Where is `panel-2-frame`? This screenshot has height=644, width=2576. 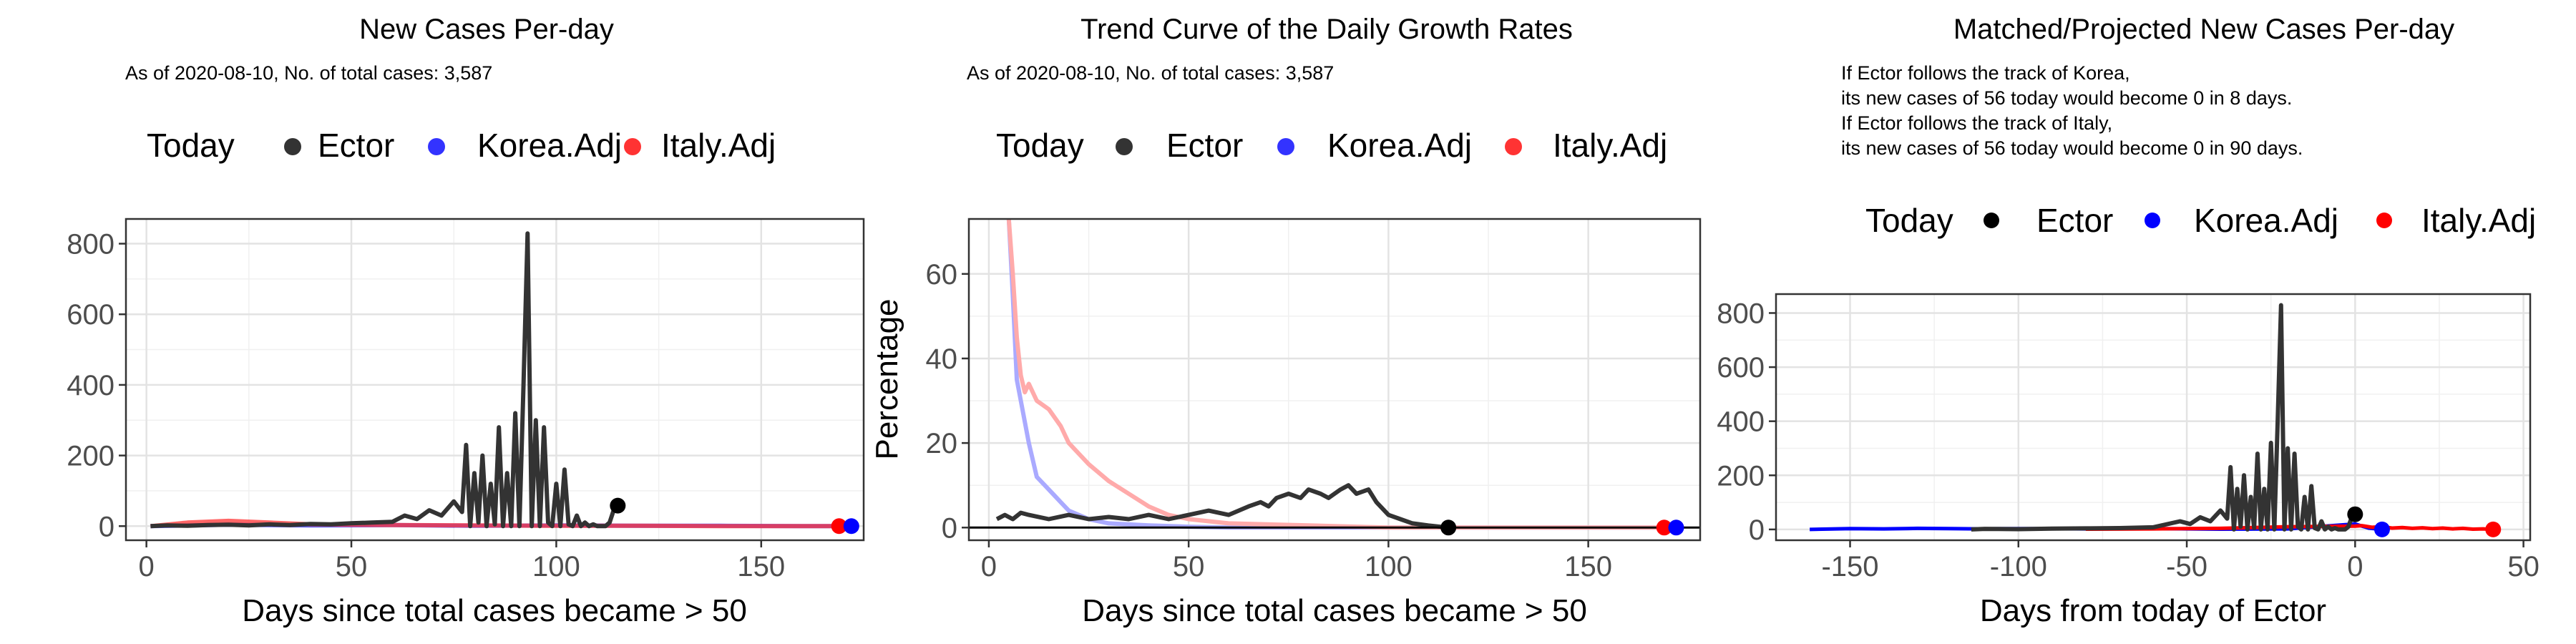 panel-2-frame is located at coordinates (1334, 380).